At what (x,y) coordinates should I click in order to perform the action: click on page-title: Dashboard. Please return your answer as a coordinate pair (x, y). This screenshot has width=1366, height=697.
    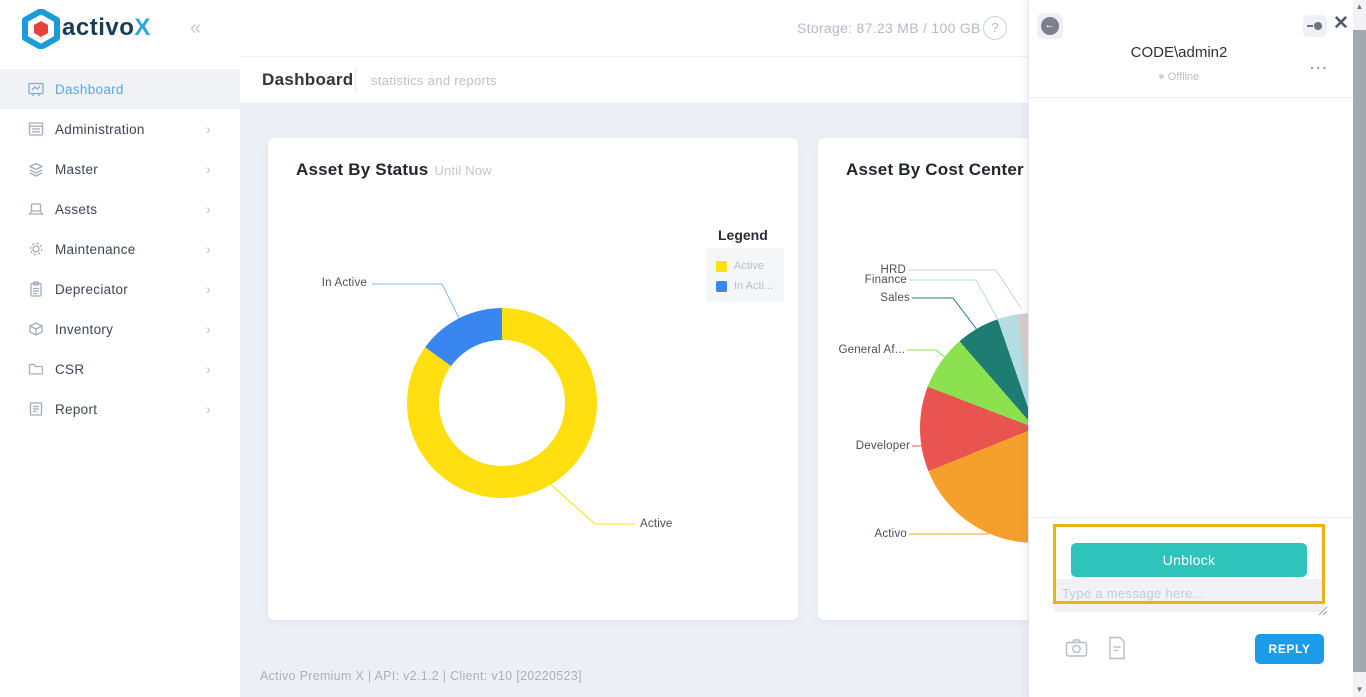
    Looking at the image, I should click on (308, 79).